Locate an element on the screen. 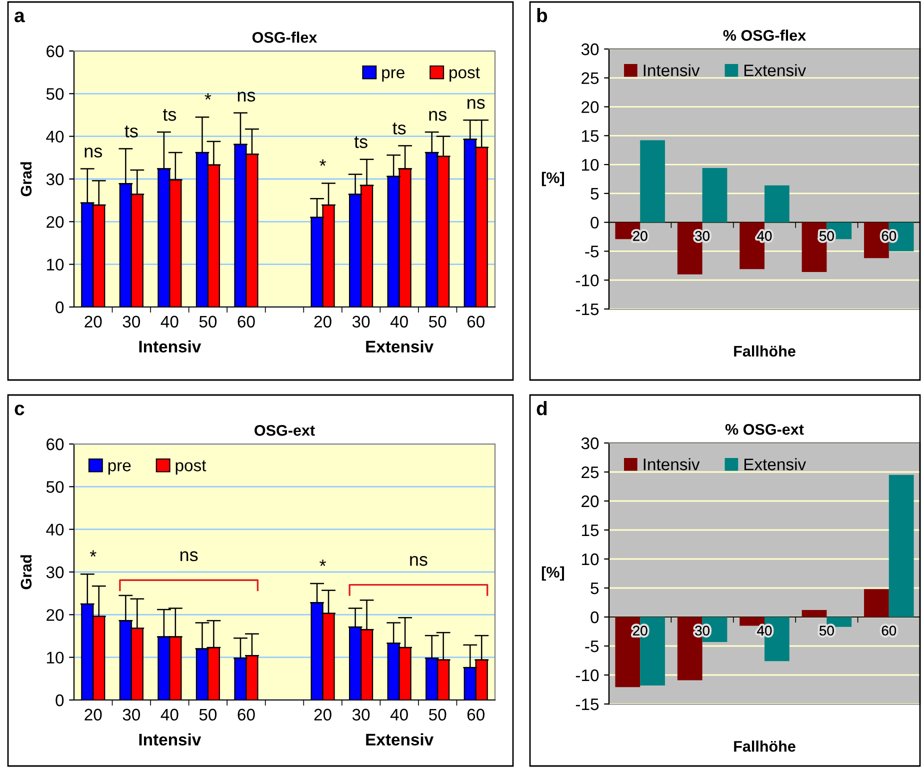  text: b is located at coordinates (542, 15).